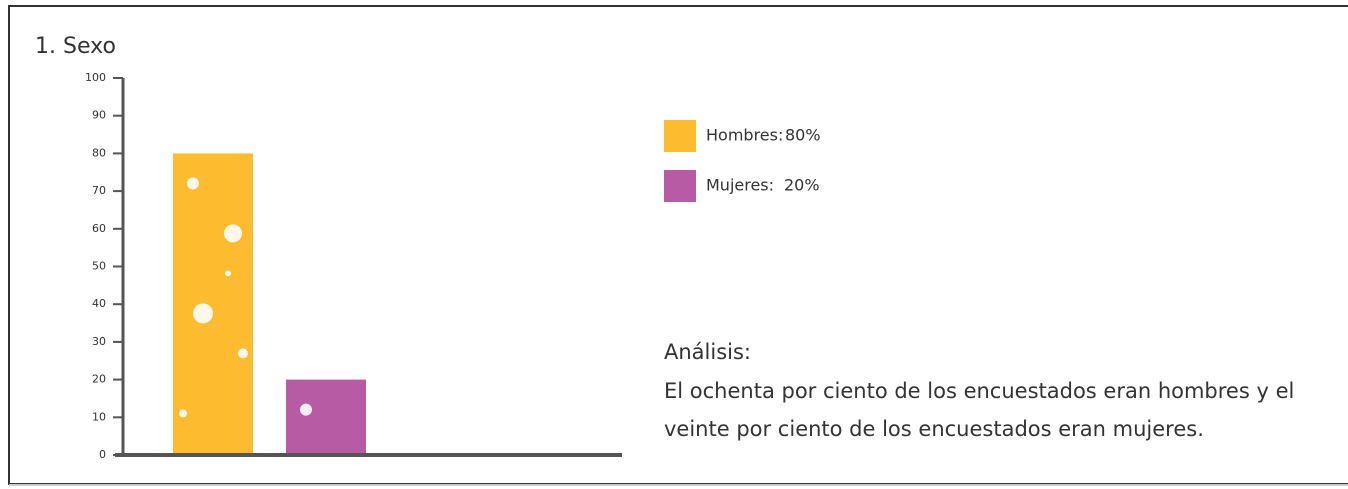 This screenshot has width=1348, height=489. I want to click on y-tick-label: 20, so click(99, 379).